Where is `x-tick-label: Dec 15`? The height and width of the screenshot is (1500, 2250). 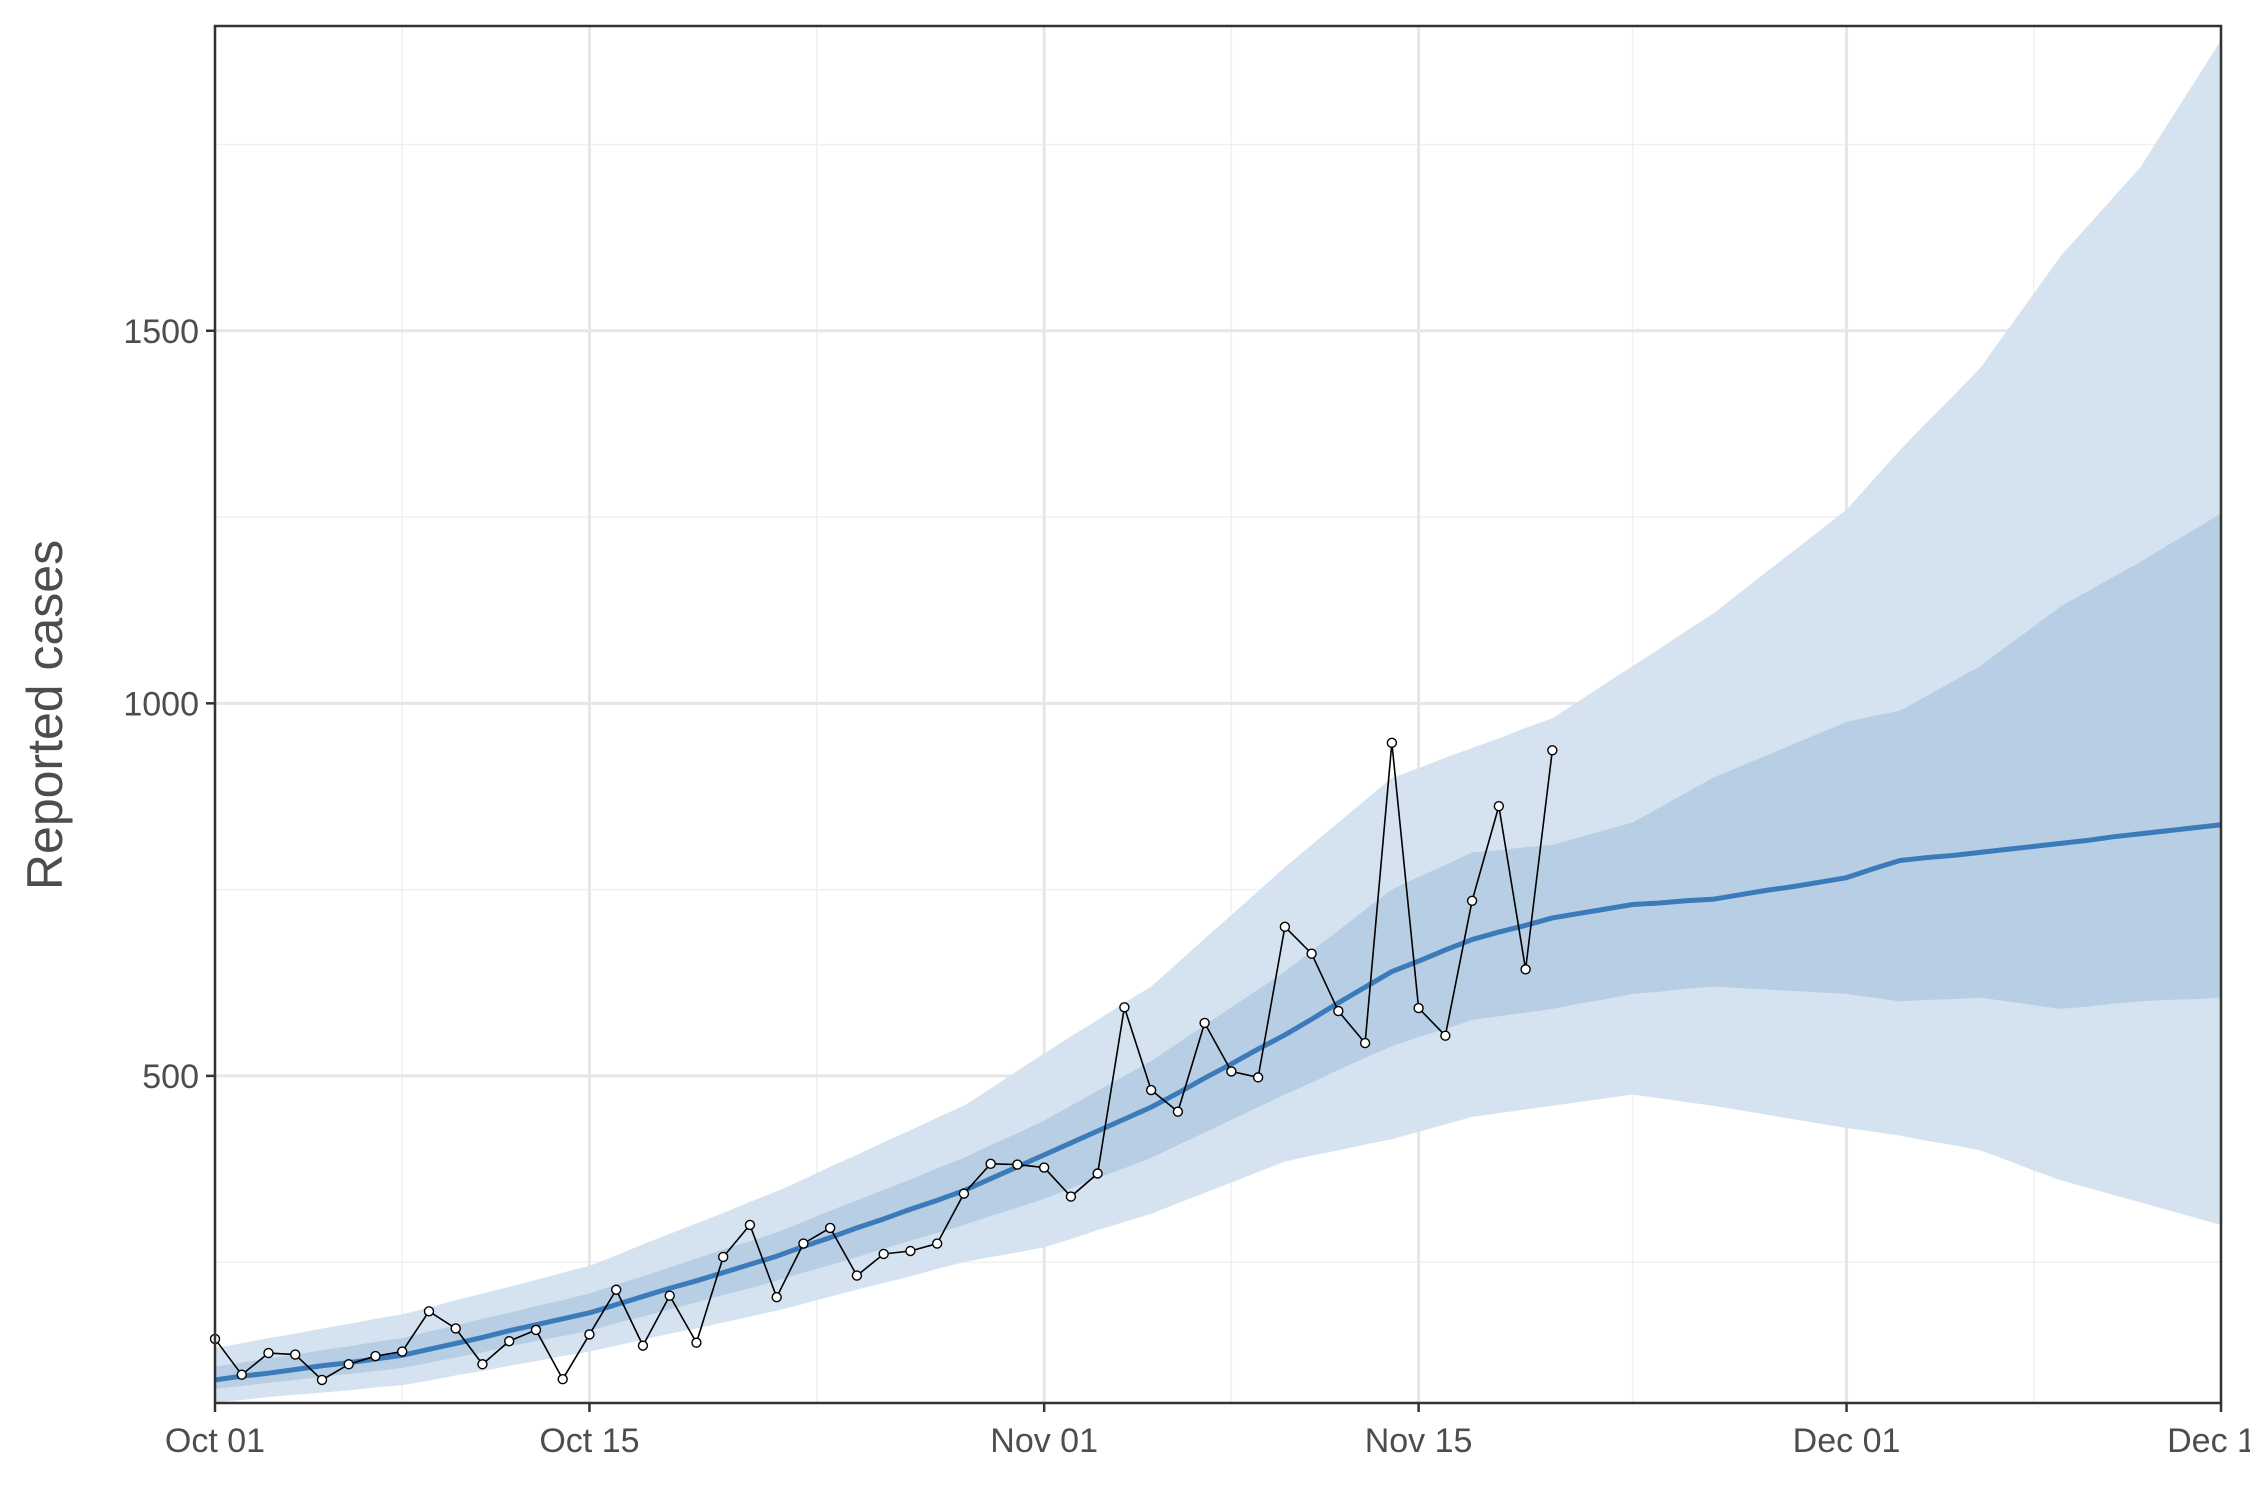
x-tick-label: Dec 15 is located at coordinates (2208, 1441).